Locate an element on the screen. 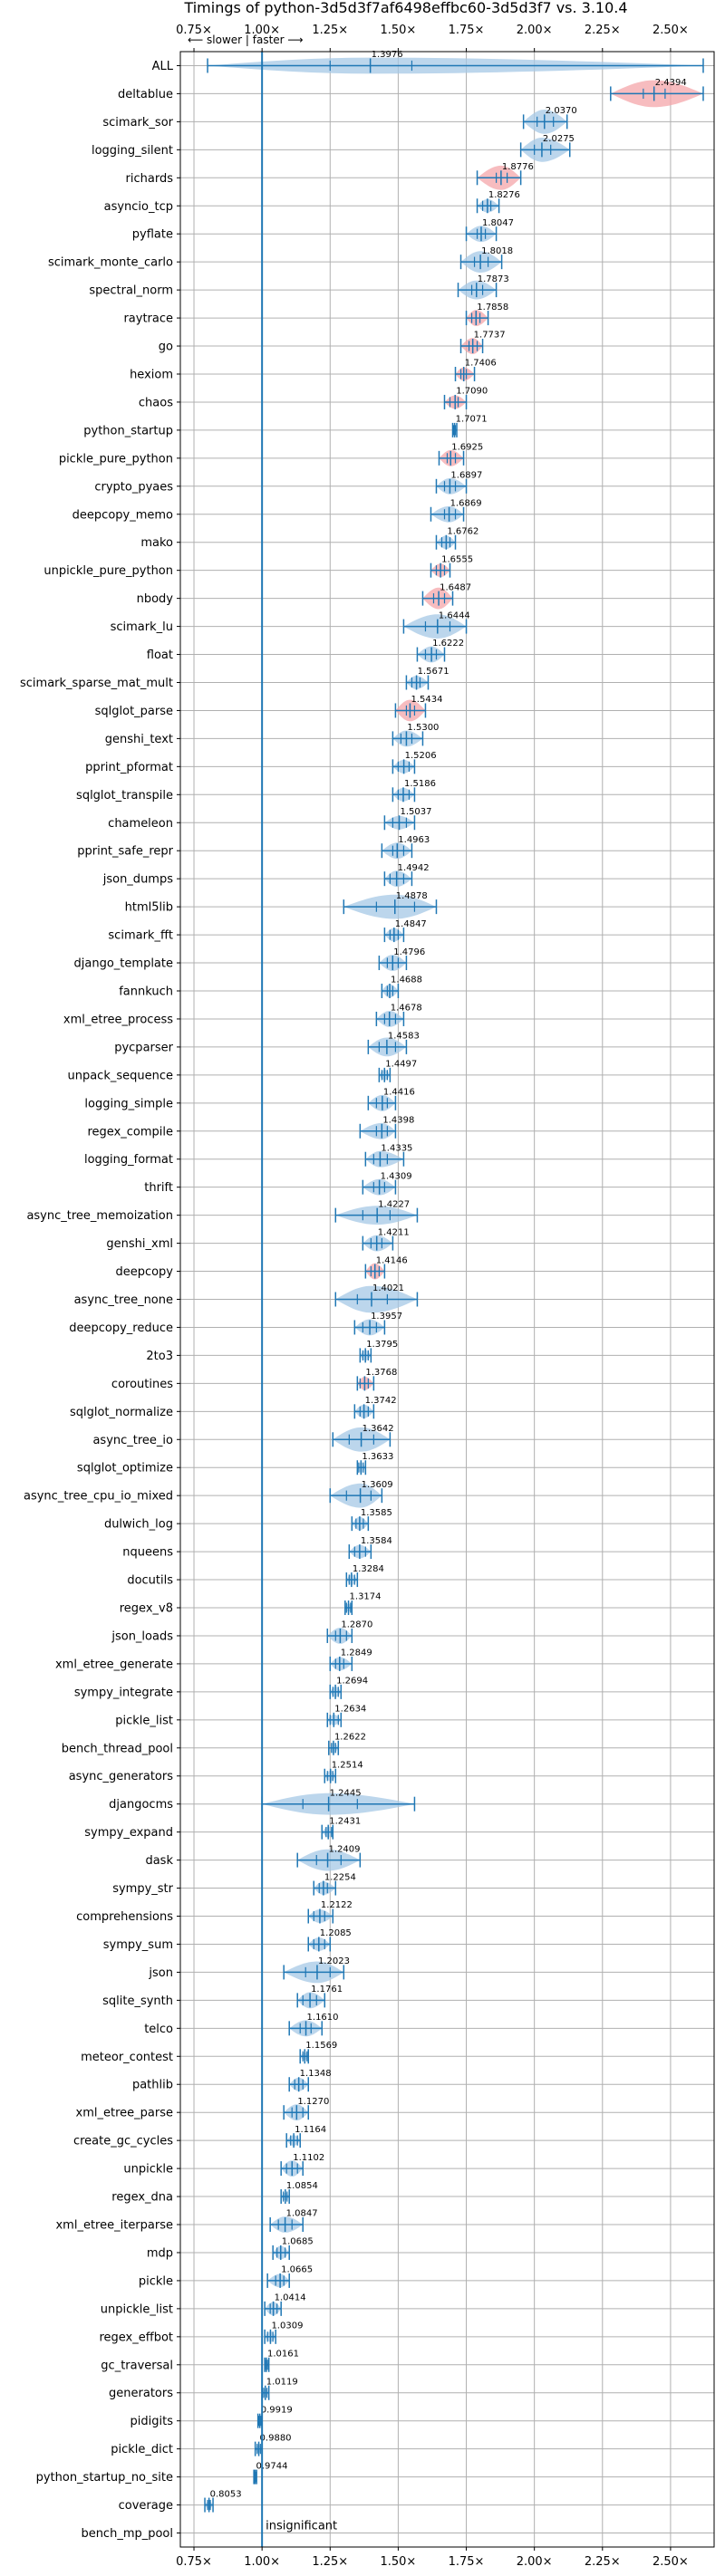  y-tick-label: pprint_safe_repr is located at coordinates (125, 852).